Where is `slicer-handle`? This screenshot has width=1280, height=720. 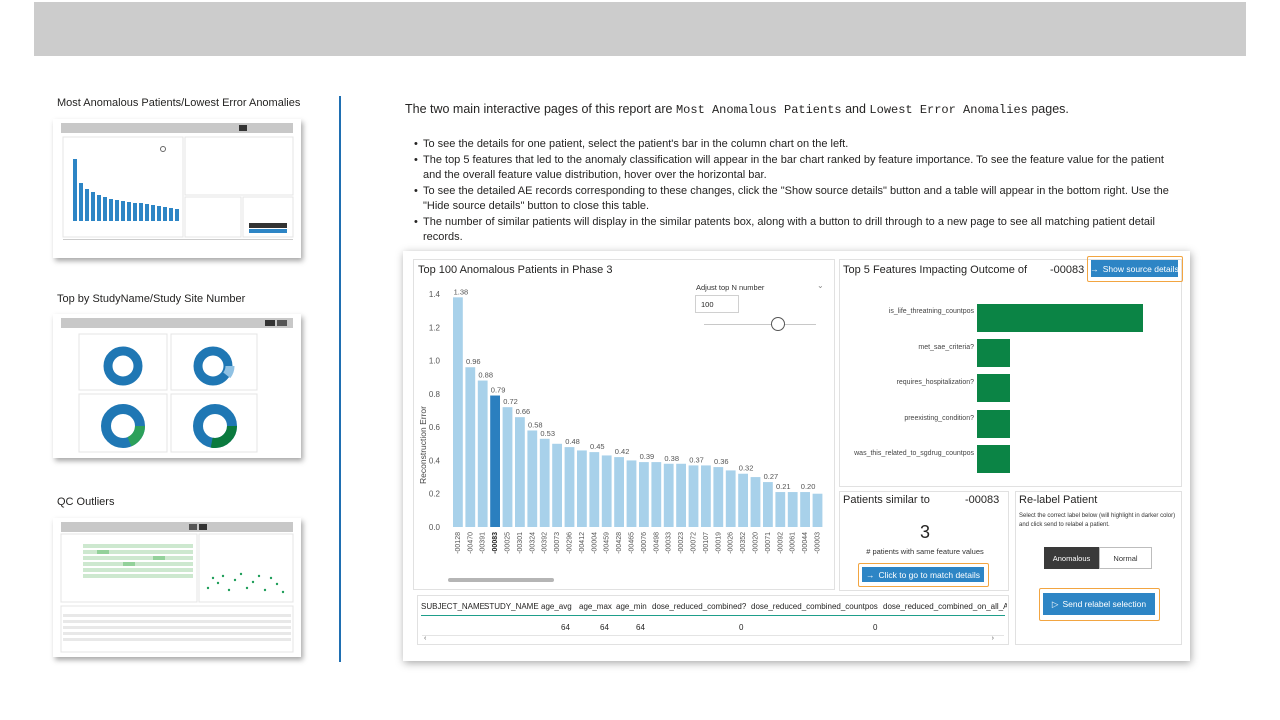
slicer-handle is located at coordinates (778, 324).